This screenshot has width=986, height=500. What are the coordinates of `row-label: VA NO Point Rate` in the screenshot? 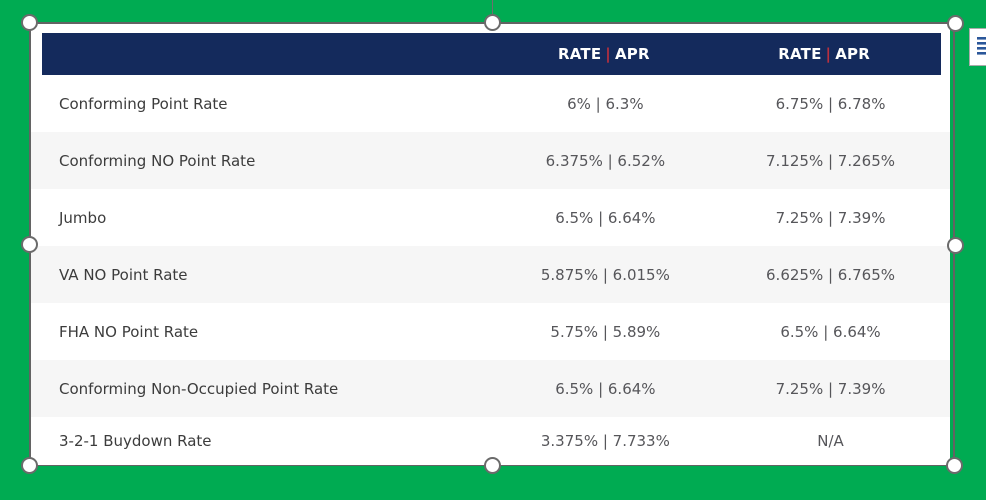 It's located at (123, 274).